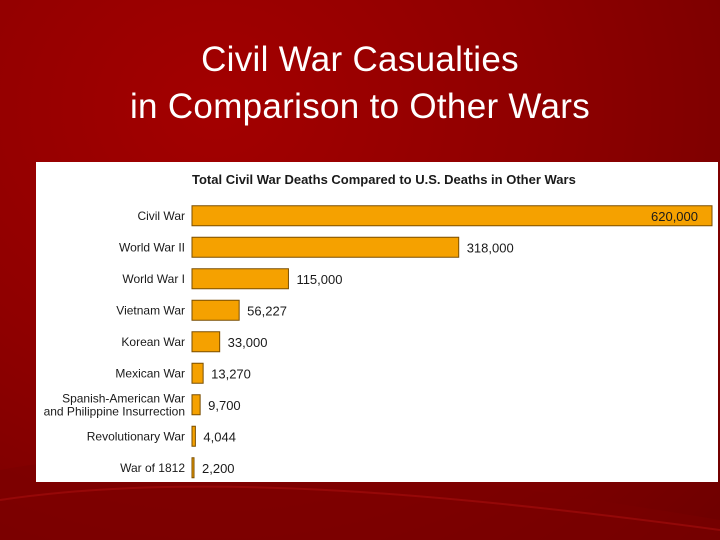  Describe the element at coordinates (219, 436) in the screenshot. I see `value-label: 4,044` at that location.